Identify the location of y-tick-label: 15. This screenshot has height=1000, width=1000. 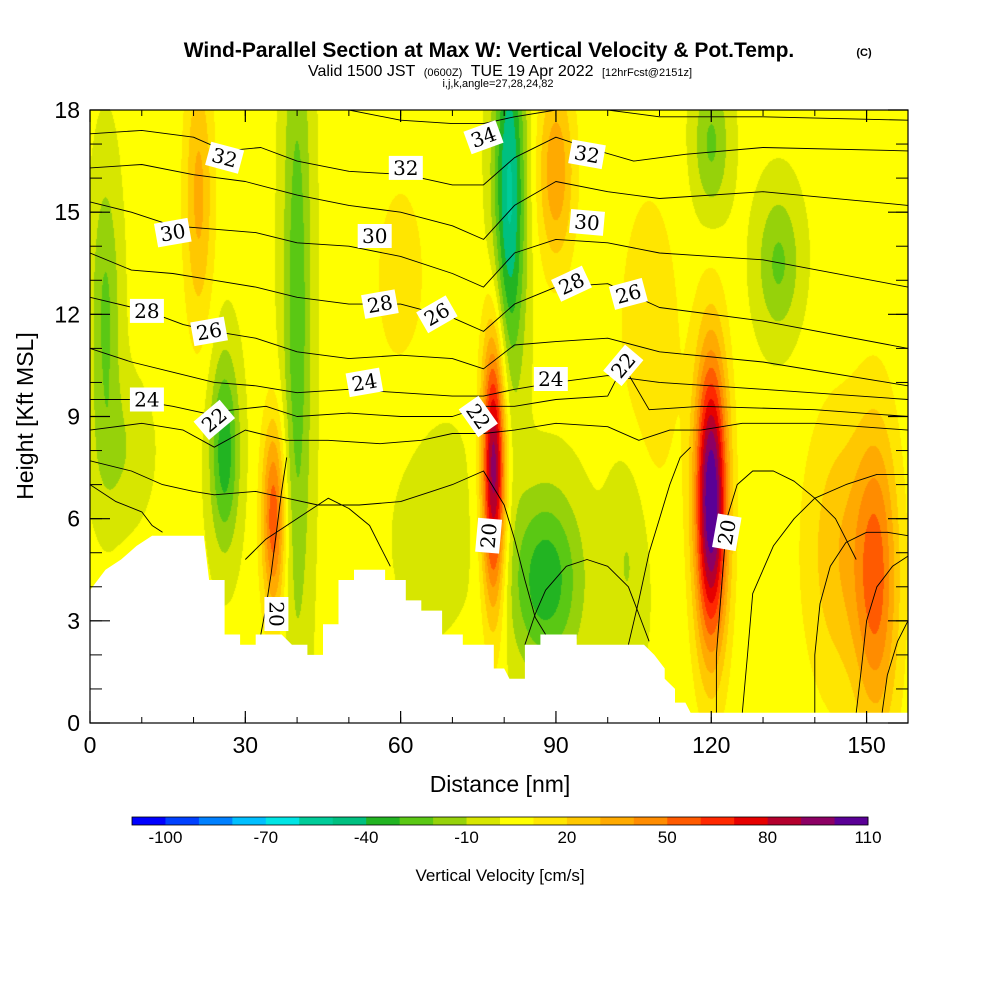
(67, 212).